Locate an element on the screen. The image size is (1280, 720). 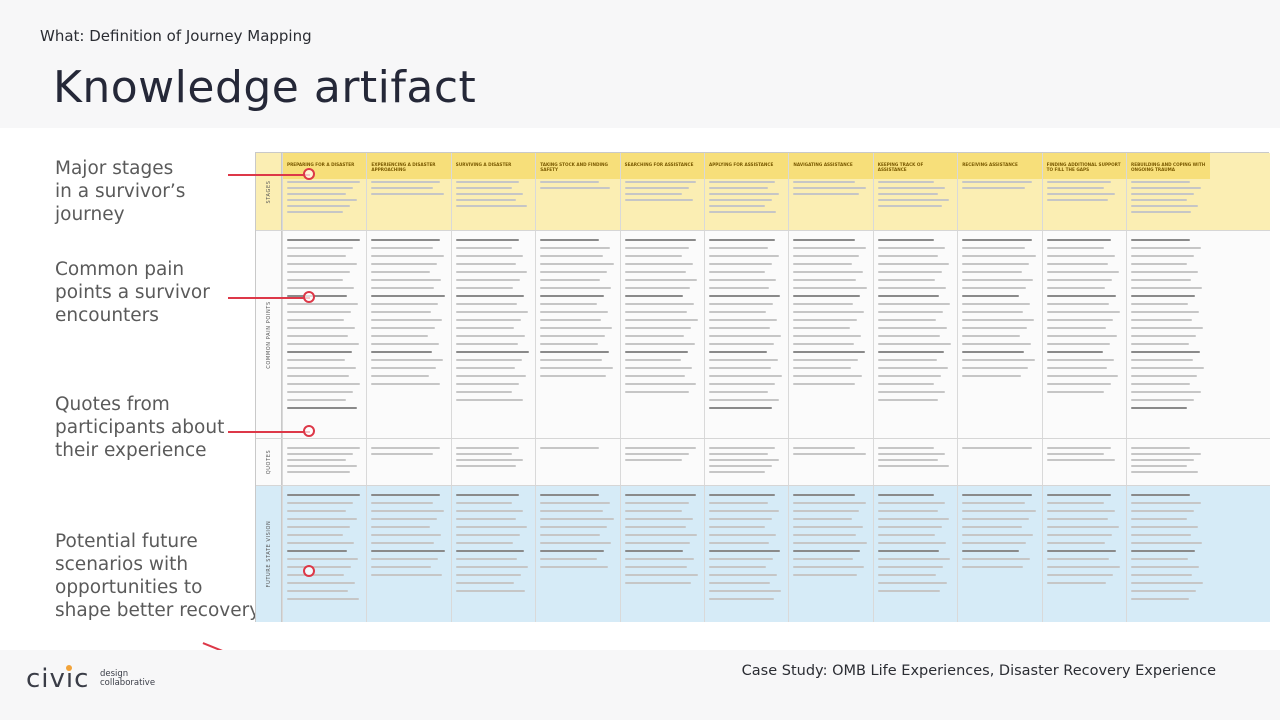
row-label: FUTURE STATE VISION is located at coordinates (269, 554).